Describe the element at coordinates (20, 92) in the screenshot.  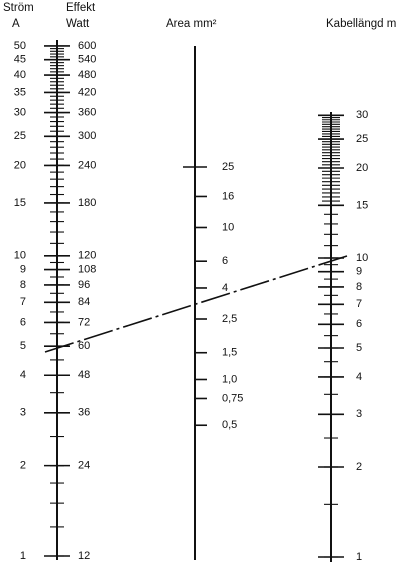
I see `current-label: 35` at that location.